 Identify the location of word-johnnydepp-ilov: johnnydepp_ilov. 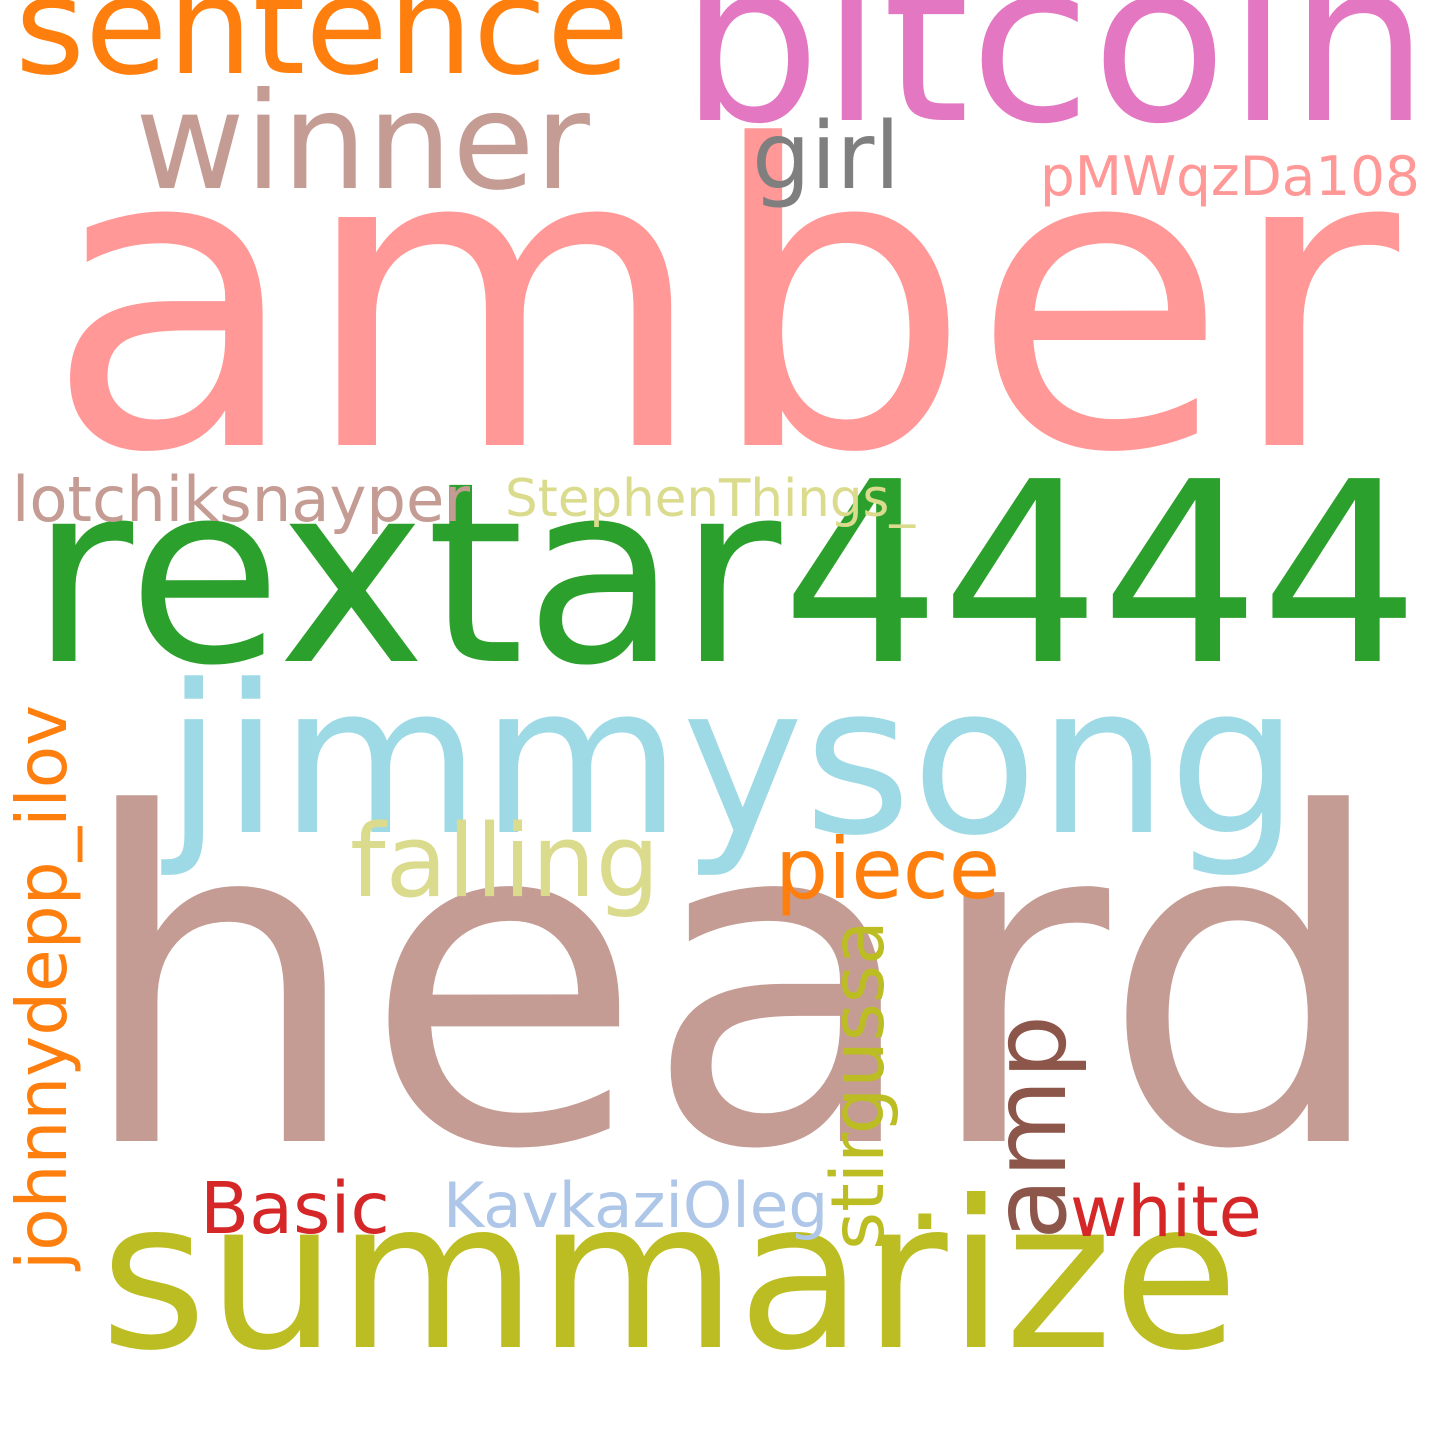
(43, 987).